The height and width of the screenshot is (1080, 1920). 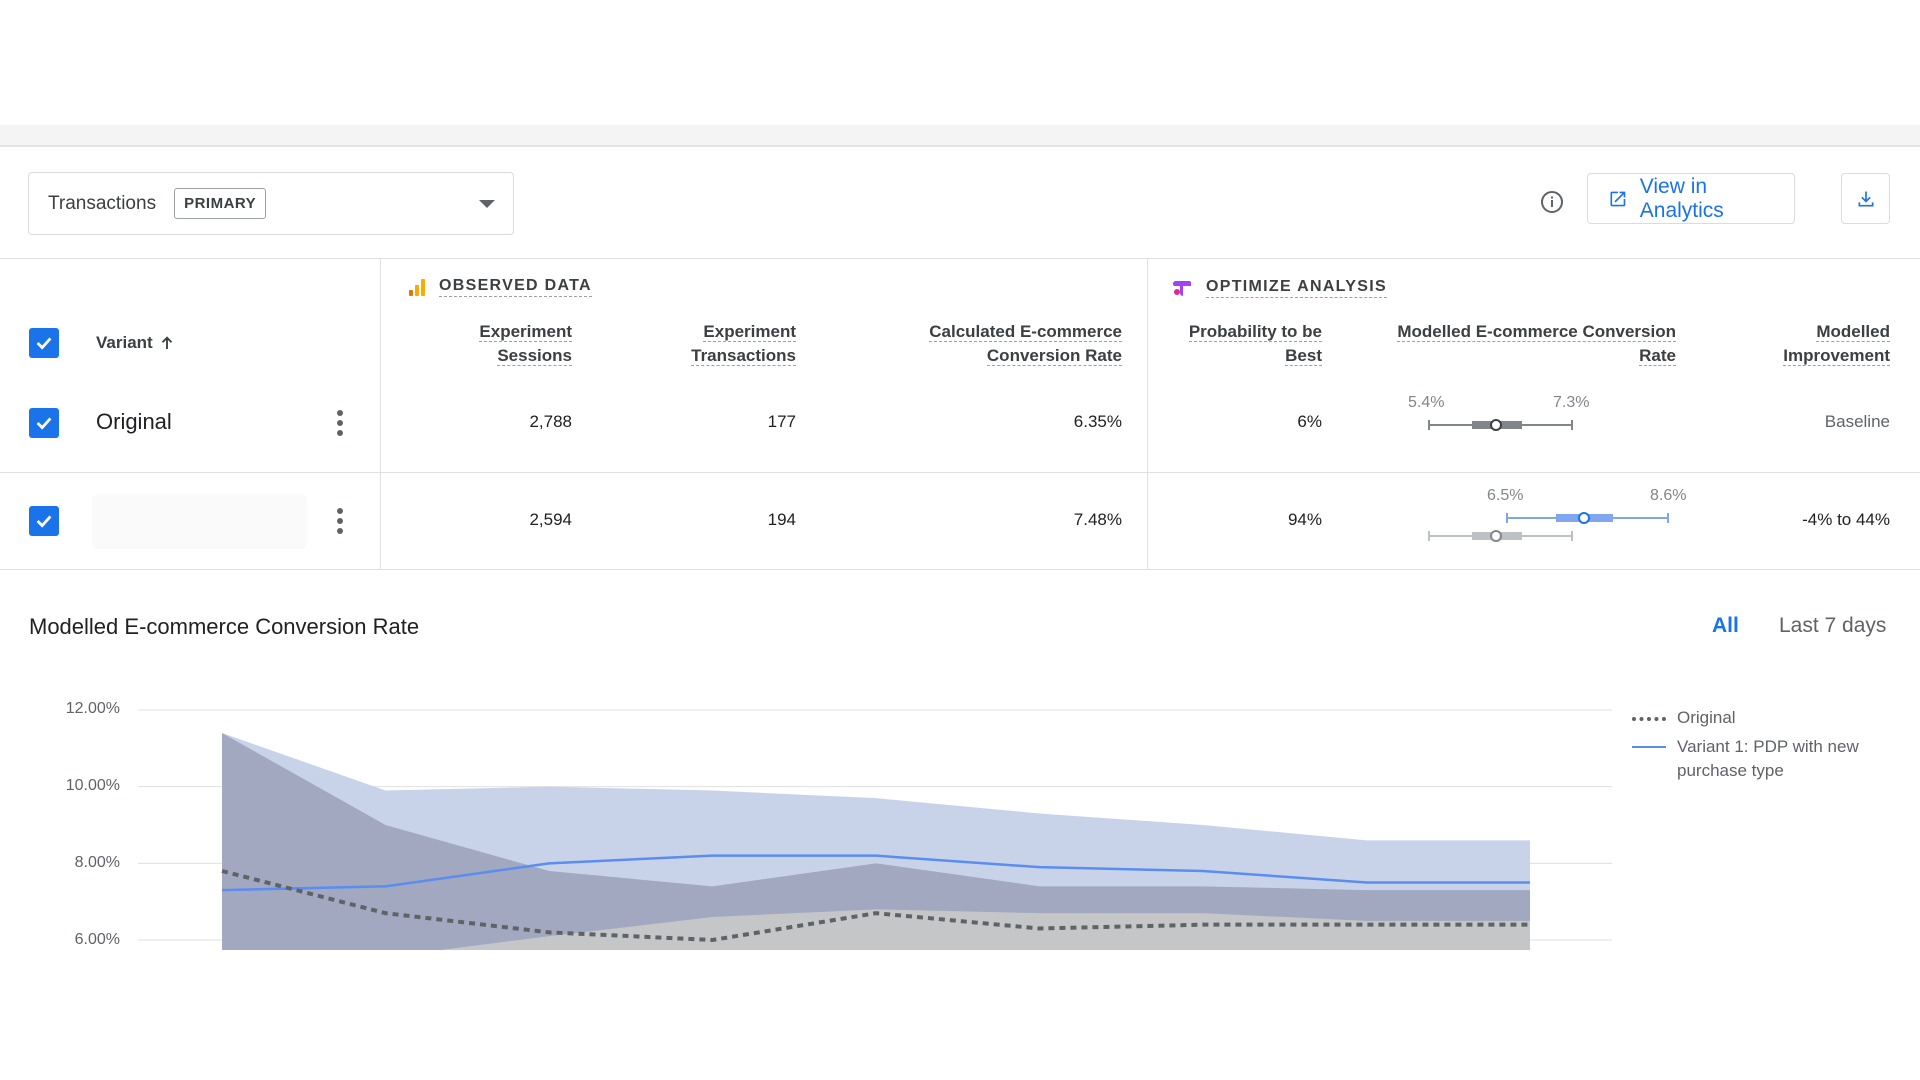 What do you see at coordinates (960, 136) in the screenshot?
I see `header-band` at bounding box center [960, 136].